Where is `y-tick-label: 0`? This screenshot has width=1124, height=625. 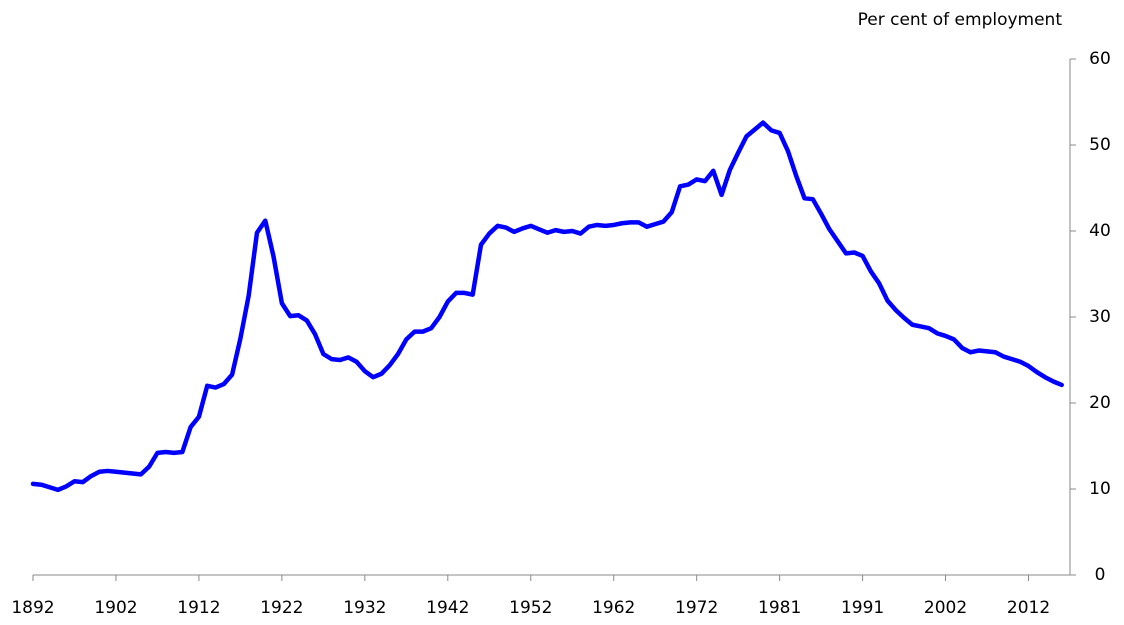 y-tick-label: 0 is located at coordinates (1100, 575).